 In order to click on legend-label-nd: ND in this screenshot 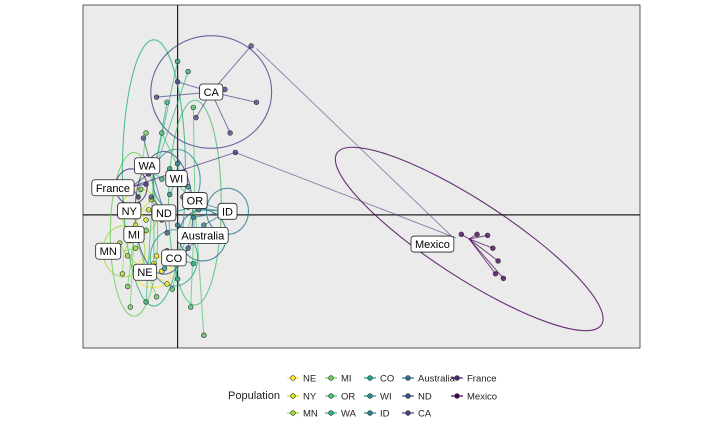, I will do `click(425, 397)`.